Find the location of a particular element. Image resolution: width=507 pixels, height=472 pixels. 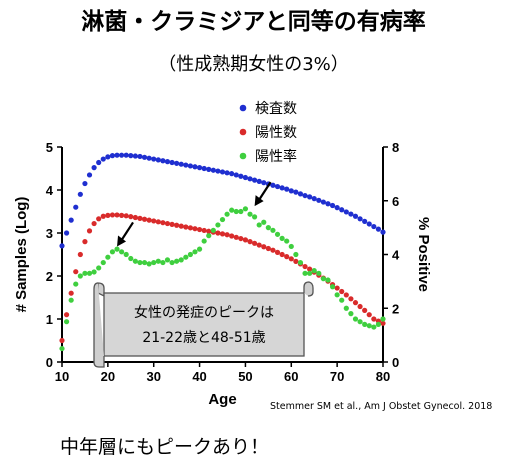

y-axis-right-label: % Positive is located at coordinates (423, 254).